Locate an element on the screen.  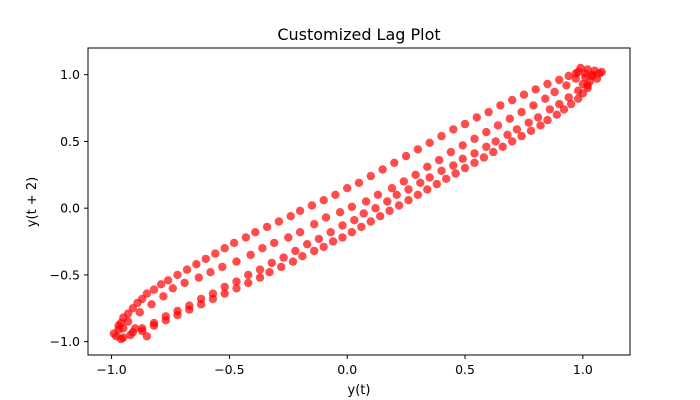
y-axis-ticks: −1.0 −0.5 0.0 0.5 1.0 is located at coordinates (69, 208).